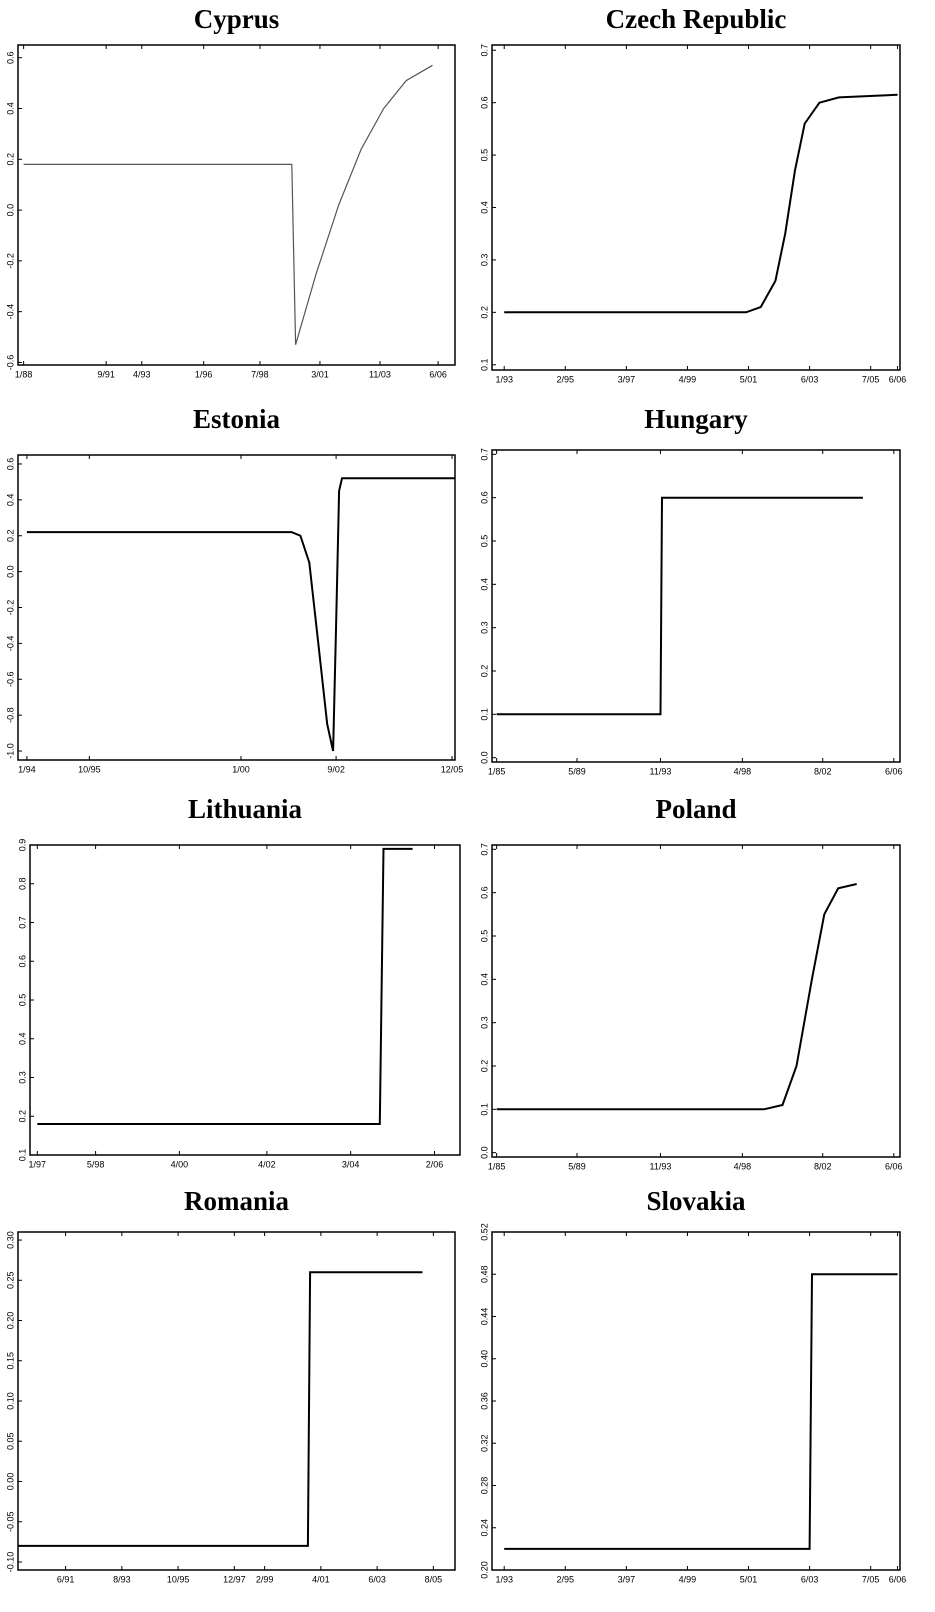 Image resolution: width=935 pixels, height=1612 pixels. I want to click on y-tick-label: -0.05, so click(10, 1521).